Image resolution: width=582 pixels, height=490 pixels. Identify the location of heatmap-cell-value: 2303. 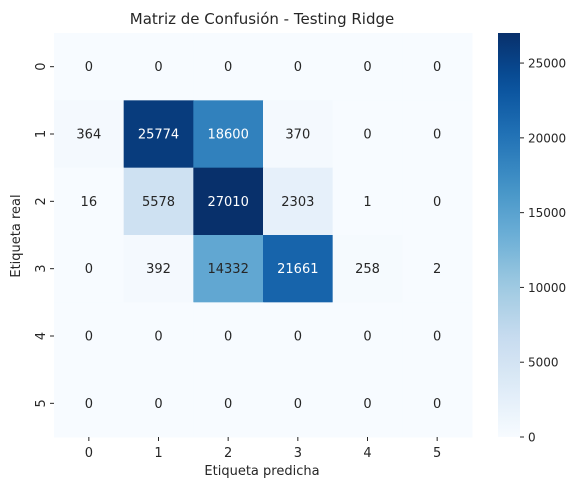
(297, 202).